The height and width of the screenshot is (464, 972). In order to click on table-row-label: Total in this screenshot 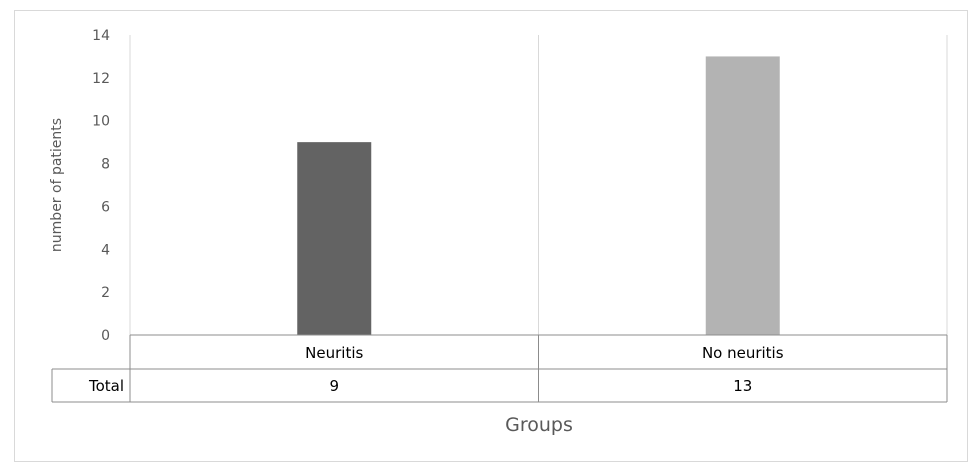, I will do `click(106, 386)`.